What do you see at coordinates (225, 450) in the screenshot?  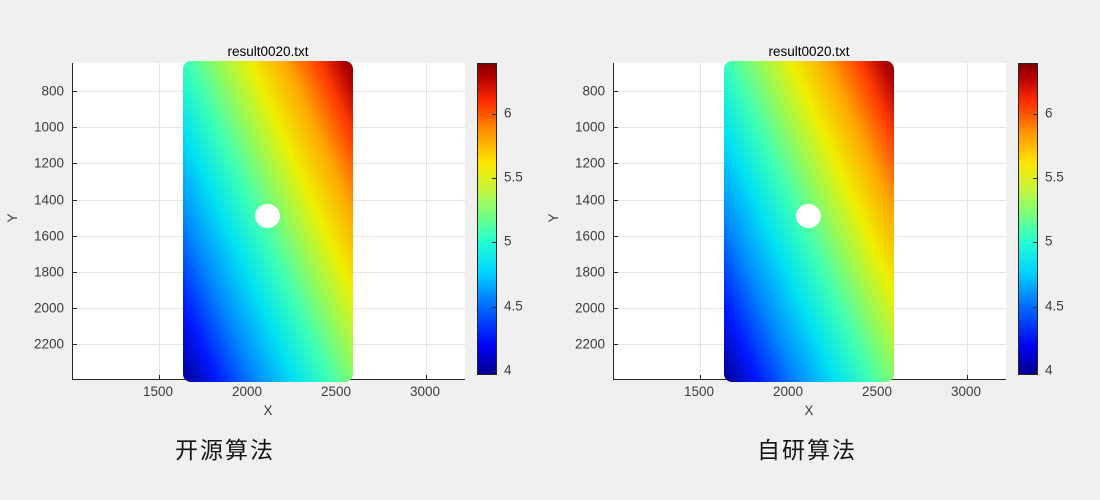 I see `figure-caption: 开源算法` at bounding box center [225, 450].